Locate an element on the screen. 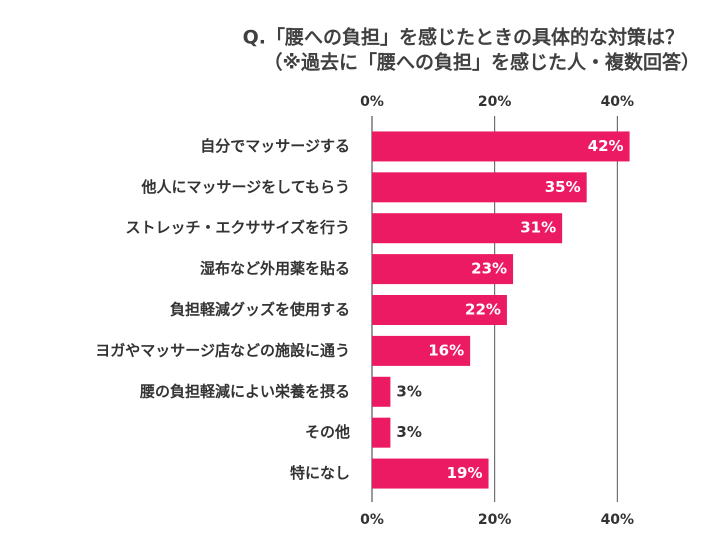 This screenshot has width=720, height=559. y-tick-label: 腰の負担軽減によい栄養を摂る is located at coordinates (244, 391).